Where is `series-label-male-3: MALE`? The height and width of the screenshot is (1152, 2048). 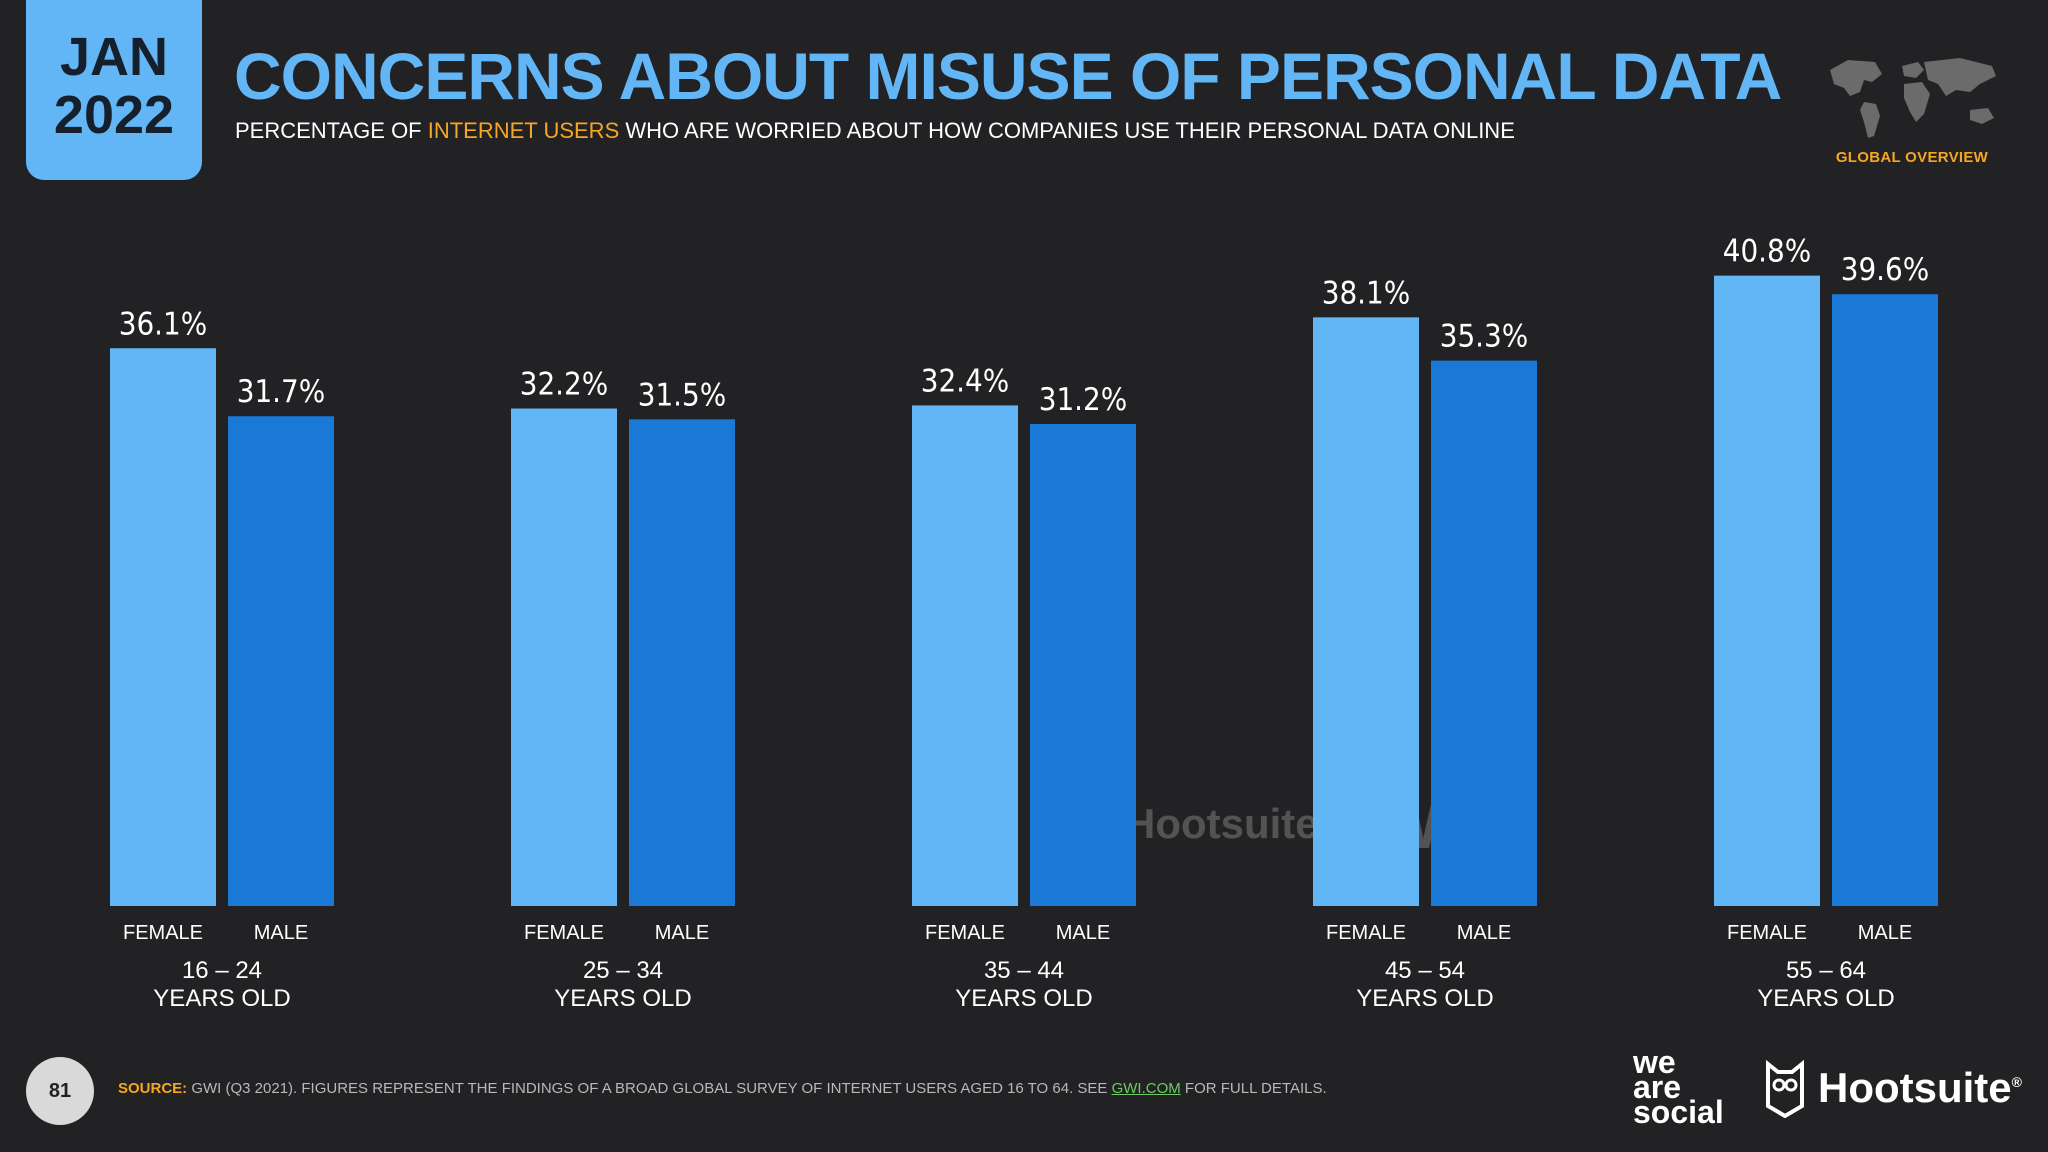
series-label-male-3: MALE is located at coordinates (1484, 933).